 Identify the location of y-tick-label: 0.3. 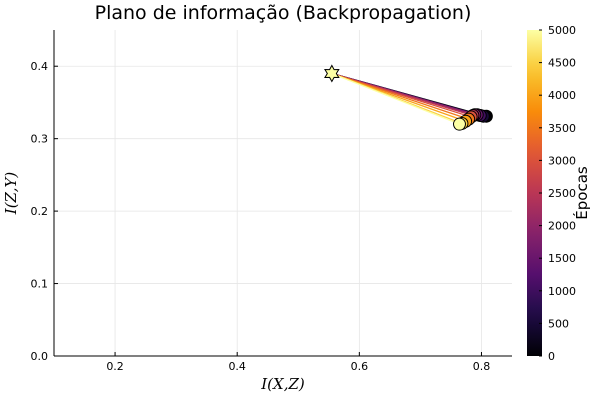
(40, 139).